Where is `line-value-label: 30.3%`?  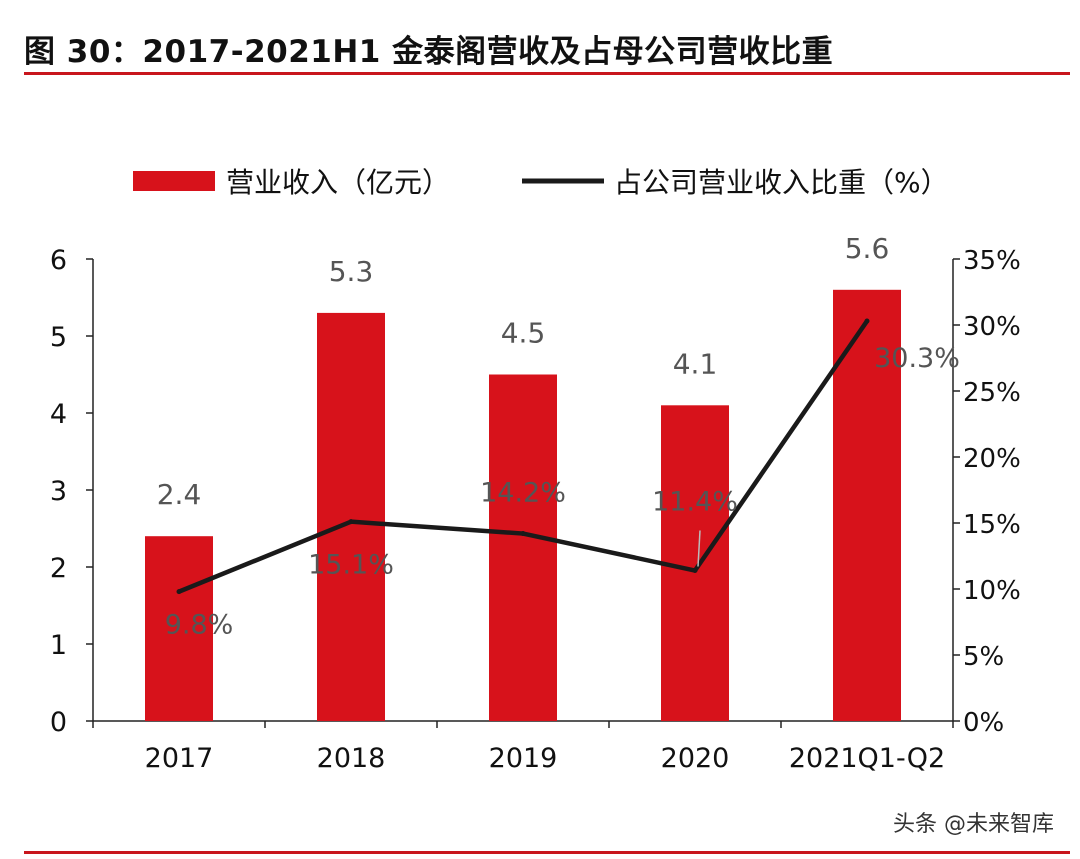
line-value-label: 30.3% is located at coordinates (917, 358).